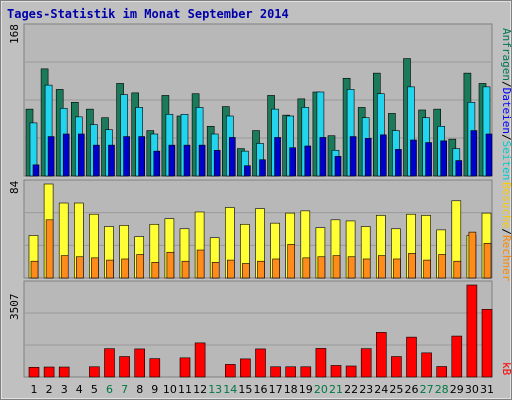 The width and height of the screenshot is (512, 400). What do you see at coordinates (506, 54) in the screenshot?
I see `legend-item: Anfragen` at bounding box center [506, 54].